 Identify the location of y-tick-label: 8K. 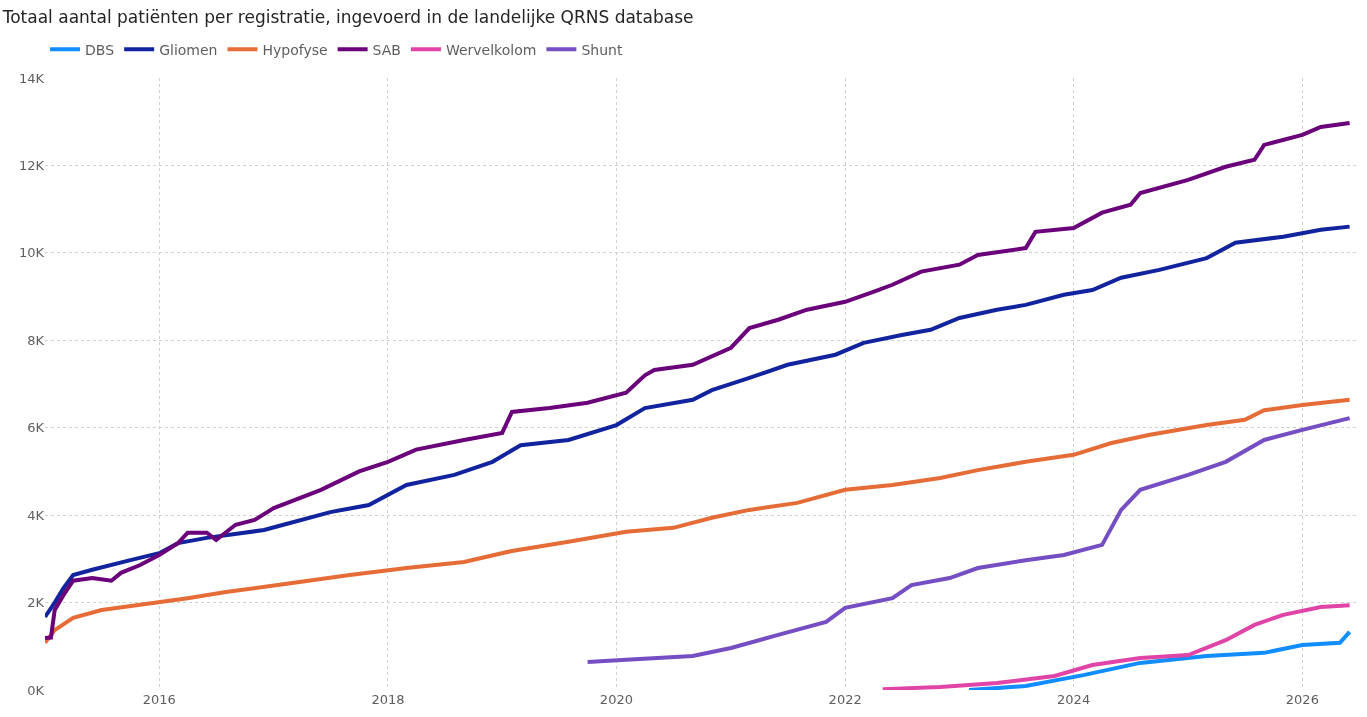
(36, 340).